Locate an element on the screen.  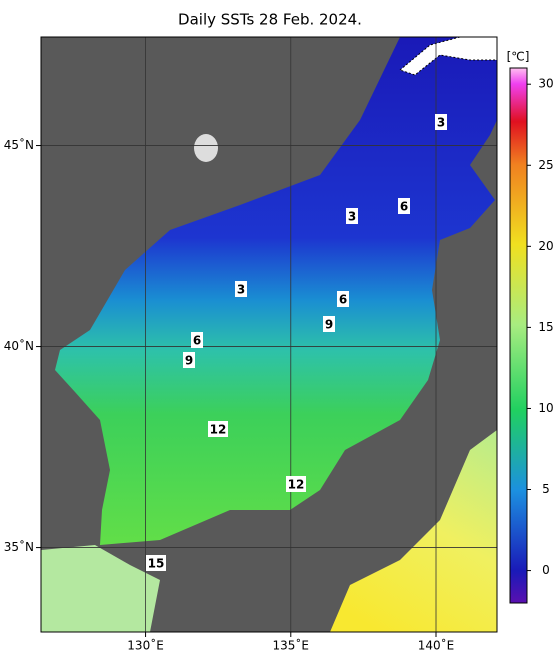
y-tick-label: 45˚N is located at coordinates (19, 144).